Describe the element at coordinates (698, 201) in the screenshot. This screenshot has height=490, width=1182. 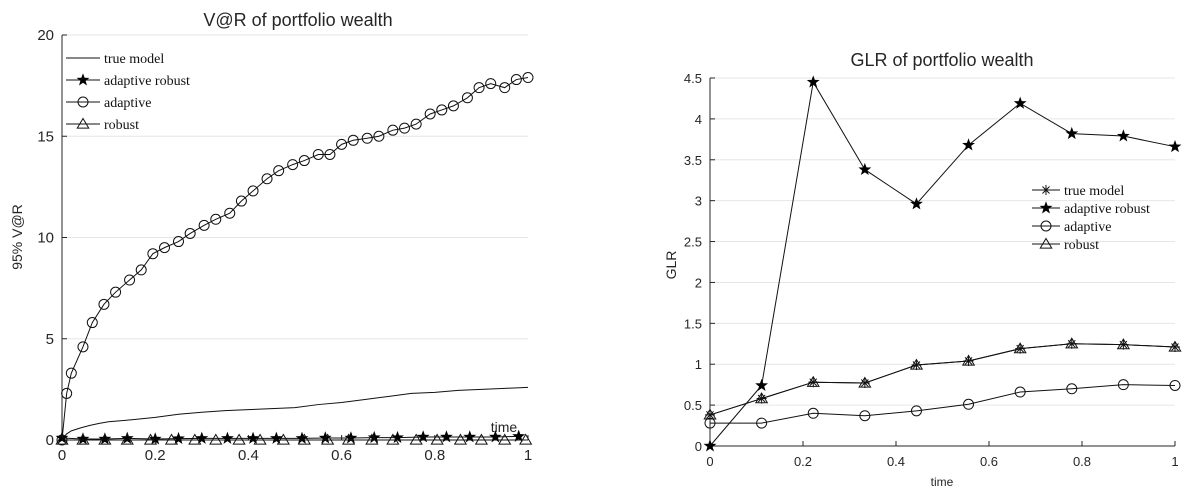
I see `glr-chart-ytick-label: 3` at that location.